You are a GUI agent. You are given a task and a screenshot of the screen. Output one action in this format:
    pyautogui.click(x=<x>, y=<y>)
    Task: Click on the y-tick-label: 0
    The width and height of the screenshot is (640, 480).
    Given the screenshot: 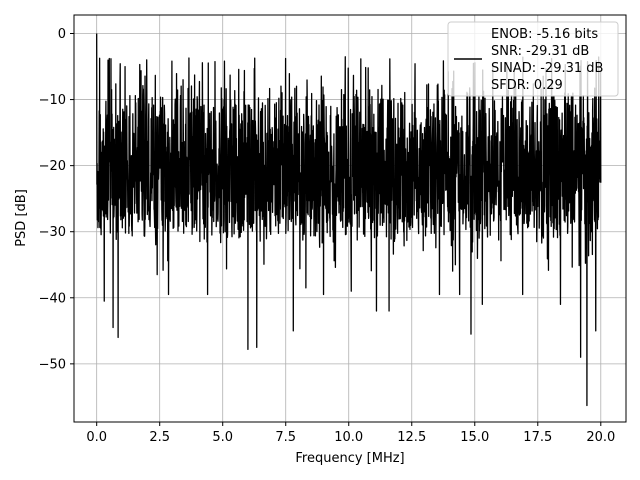 What is the action you would take?
    pyautogui.click(x=62, y=34)
    